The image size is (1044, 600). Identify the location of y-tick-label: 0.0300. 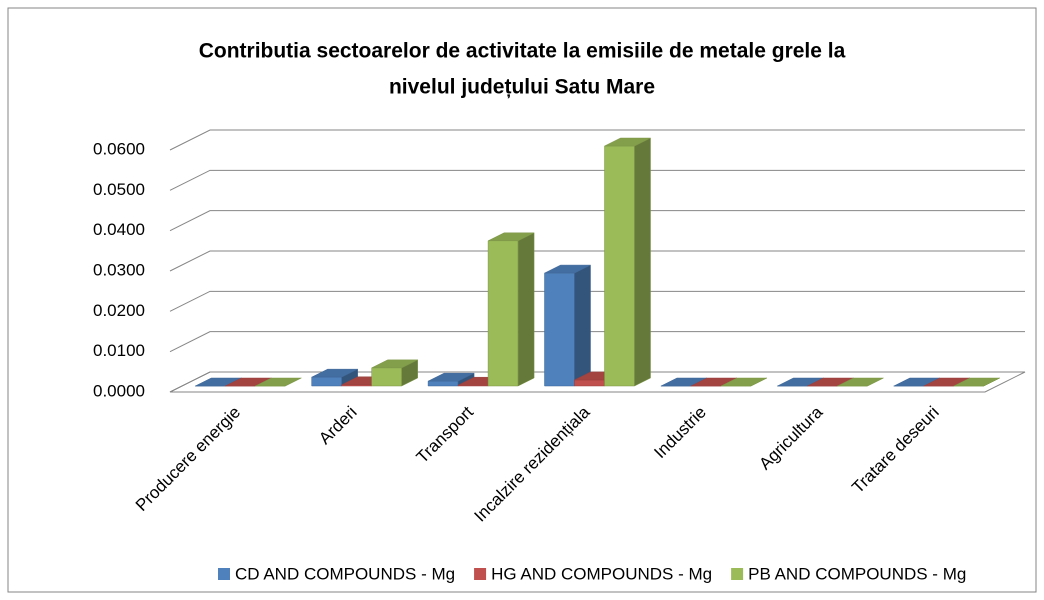
(119, 269).